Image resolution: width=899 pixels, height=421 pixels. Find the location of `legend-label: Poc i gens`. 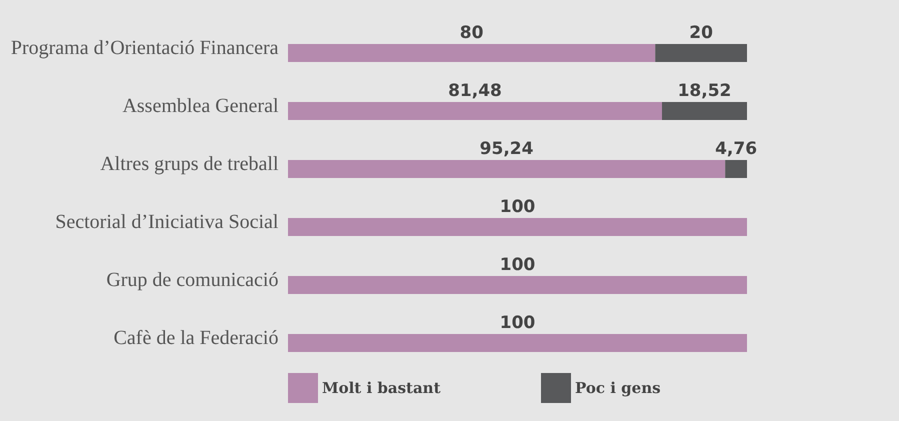

legend-label: Poc i gens is located at coordinates (618, 388).